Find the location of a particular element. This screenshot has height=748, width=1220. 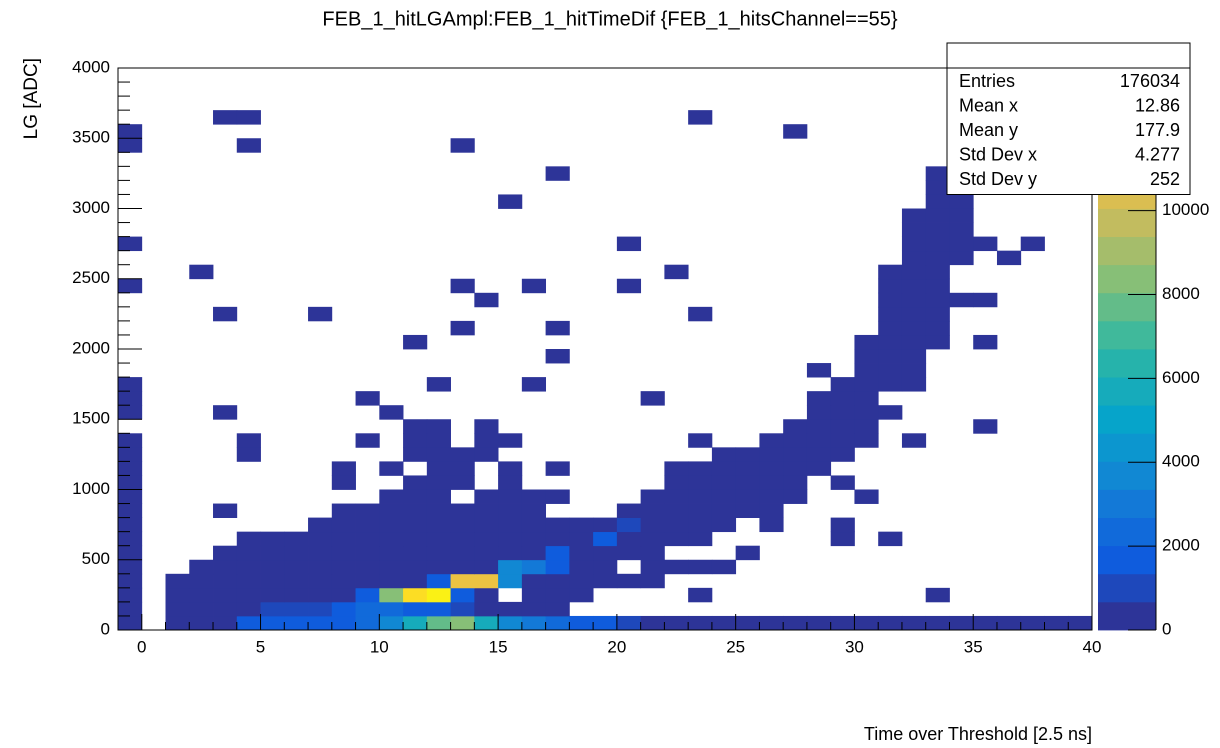

x-tick-label: 25 is located at coordinates (735, 646).